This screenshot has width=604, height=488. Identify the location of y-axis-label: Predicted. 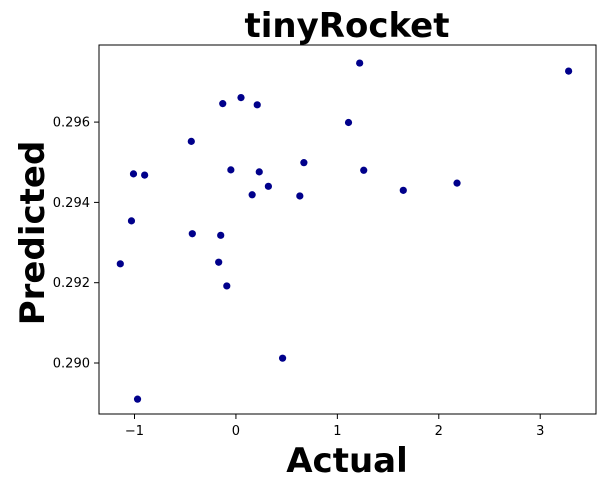
(33, 233).